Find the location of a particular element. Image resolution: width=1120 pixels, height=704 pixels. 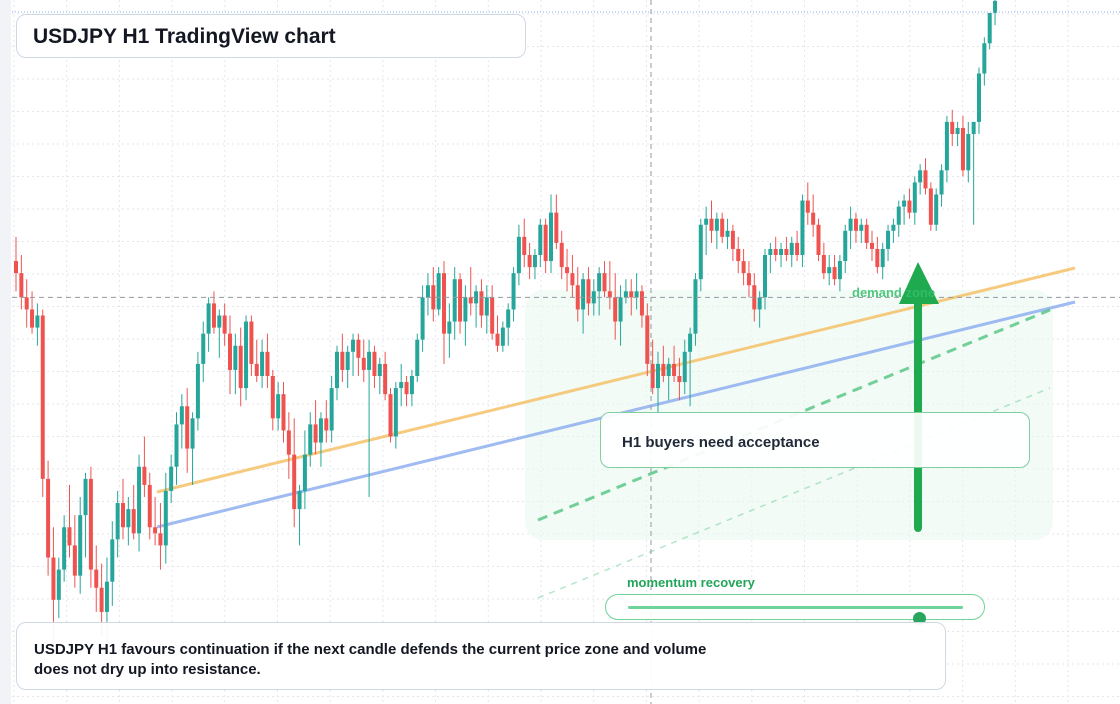

momentum-knob is located at coordinates (920, 618).